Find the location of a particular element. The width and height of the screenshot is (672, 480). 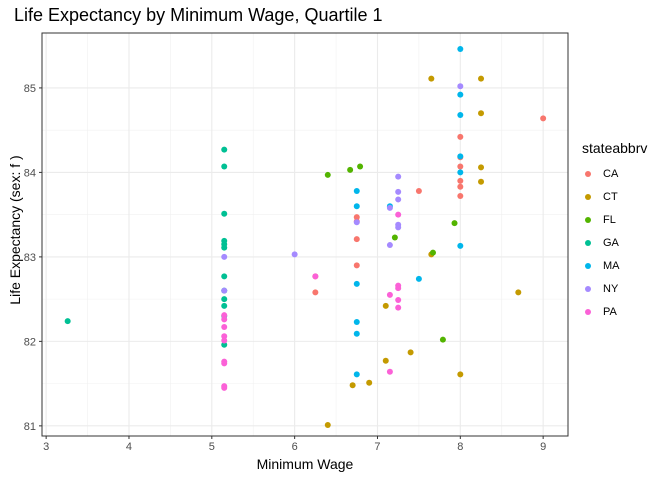

legend-items: CA CT FL GA MA NY PA is located at coordinates (614, 242).